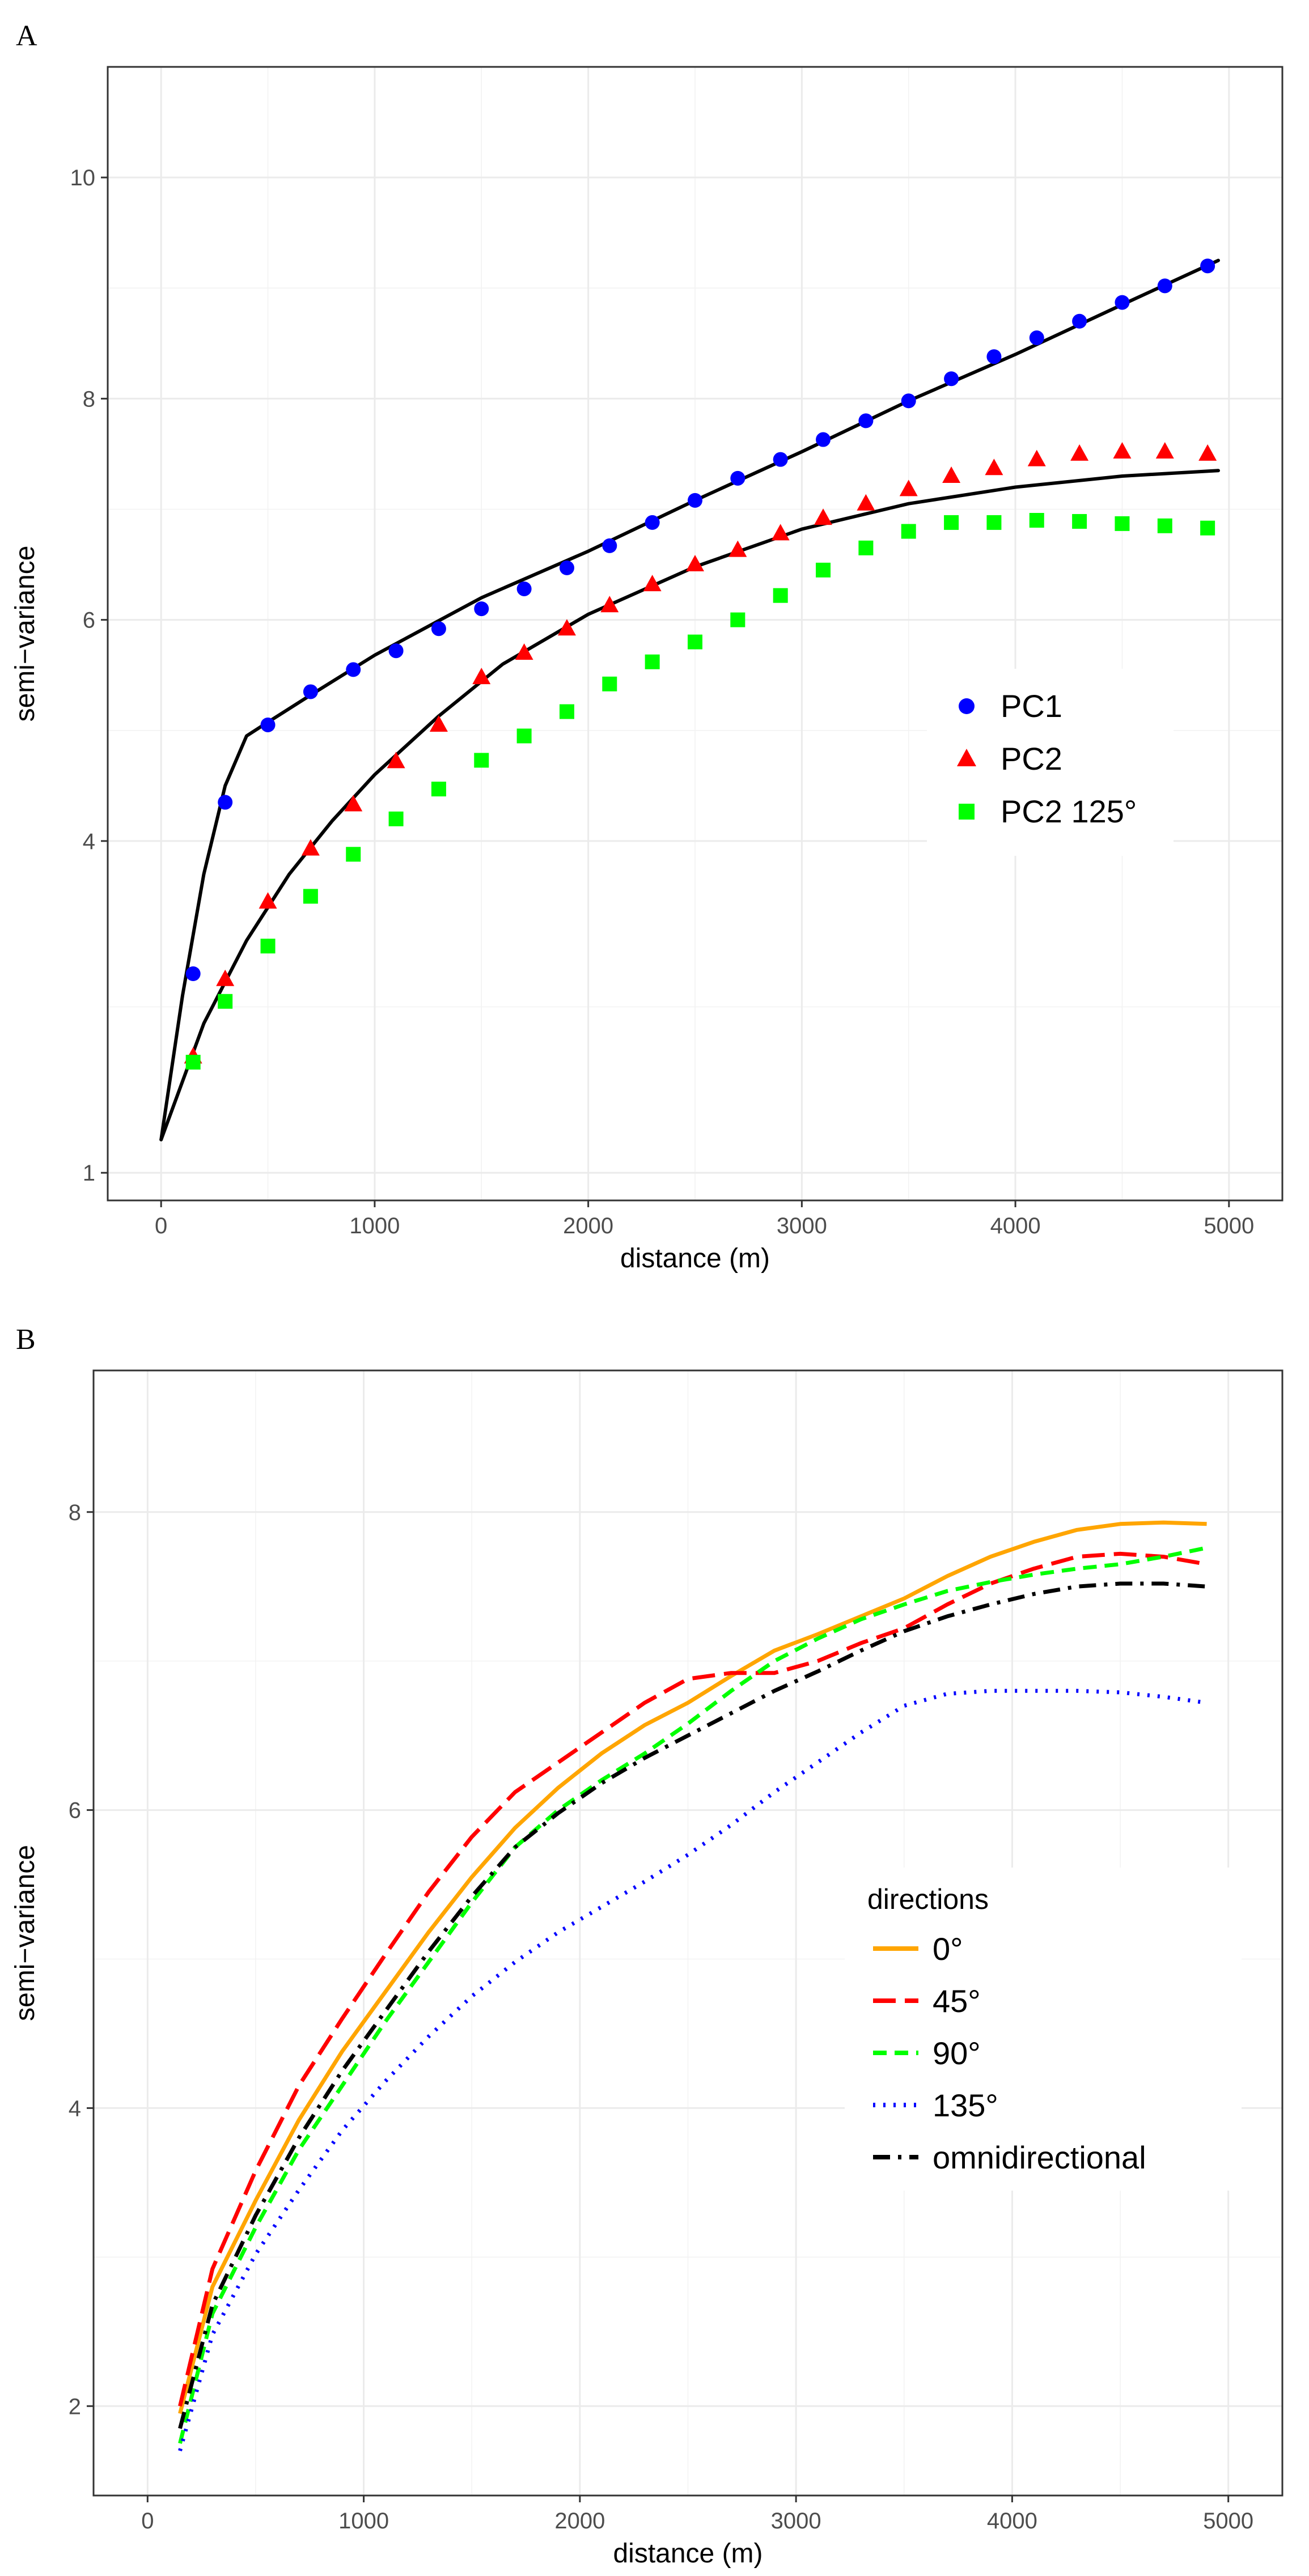 The height and width of the screenshot is (2576, 1309). Describe the element at coordinates (89, 1173) in the screenshot. I see `panel-a-y-tick-label: 1` at that location.